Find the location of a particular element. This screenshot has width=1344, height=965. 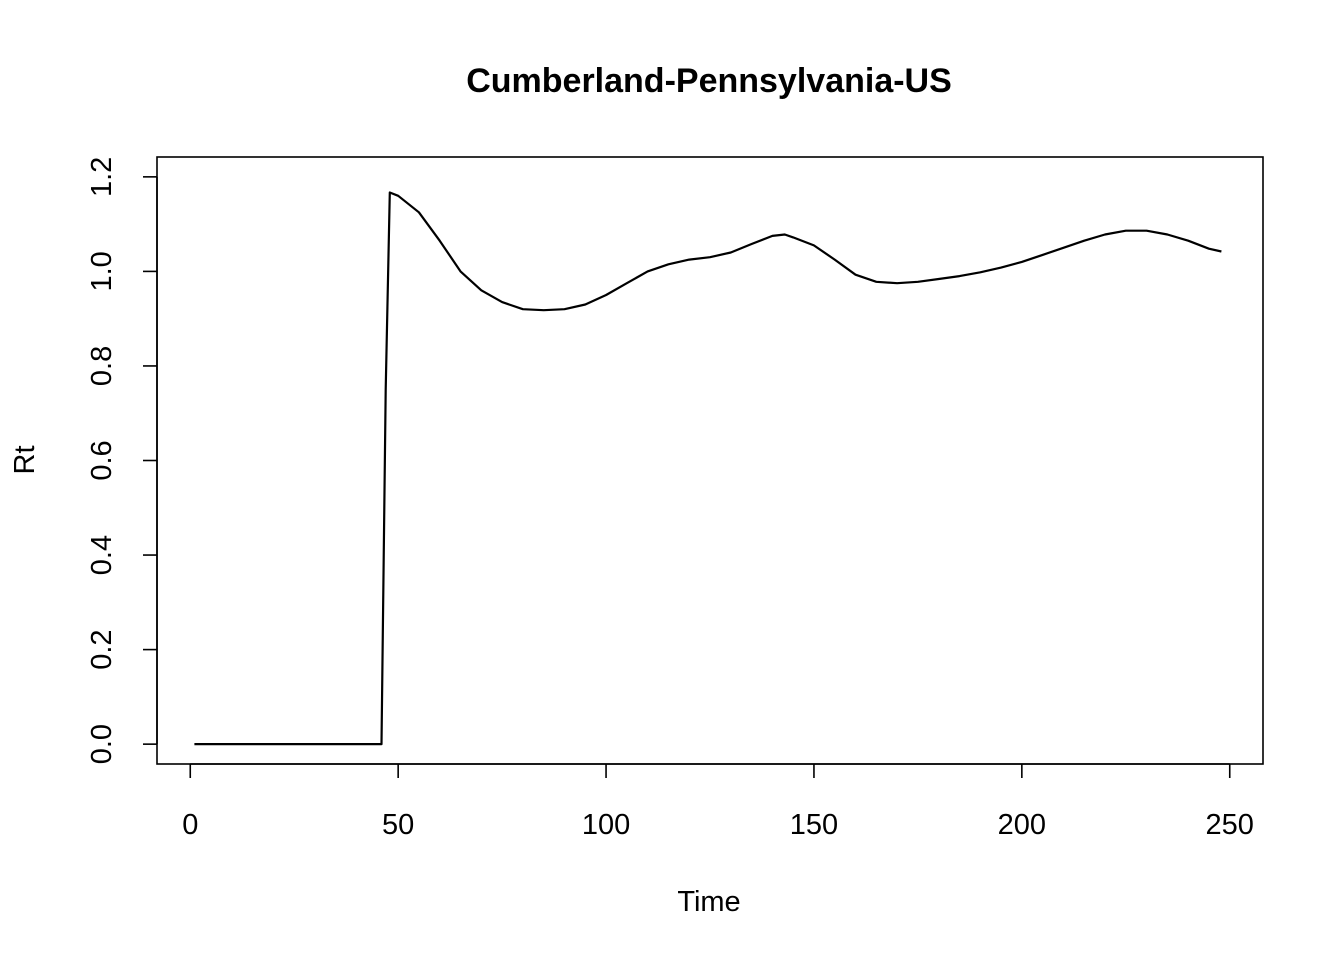

x-axis-label: Time is located at coordinates (708, 902).